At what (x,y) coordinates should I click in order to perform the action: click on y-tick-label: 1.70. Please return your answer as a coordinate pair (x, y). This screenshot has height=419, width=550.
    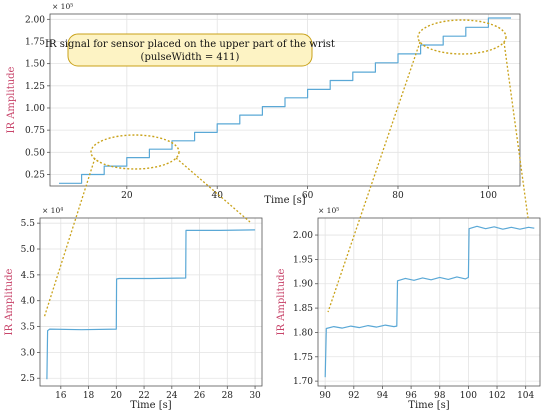
    Looking at the image, I should click on (303, 382).